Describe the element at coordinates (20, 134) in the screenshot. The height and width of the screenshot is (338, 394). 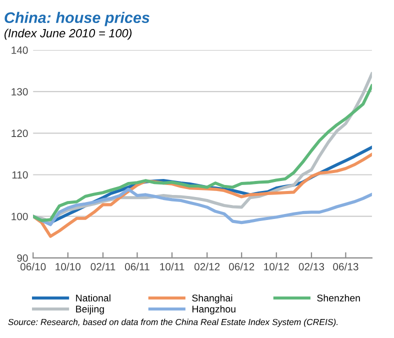
I see `y-tick-label: 120` at that location.